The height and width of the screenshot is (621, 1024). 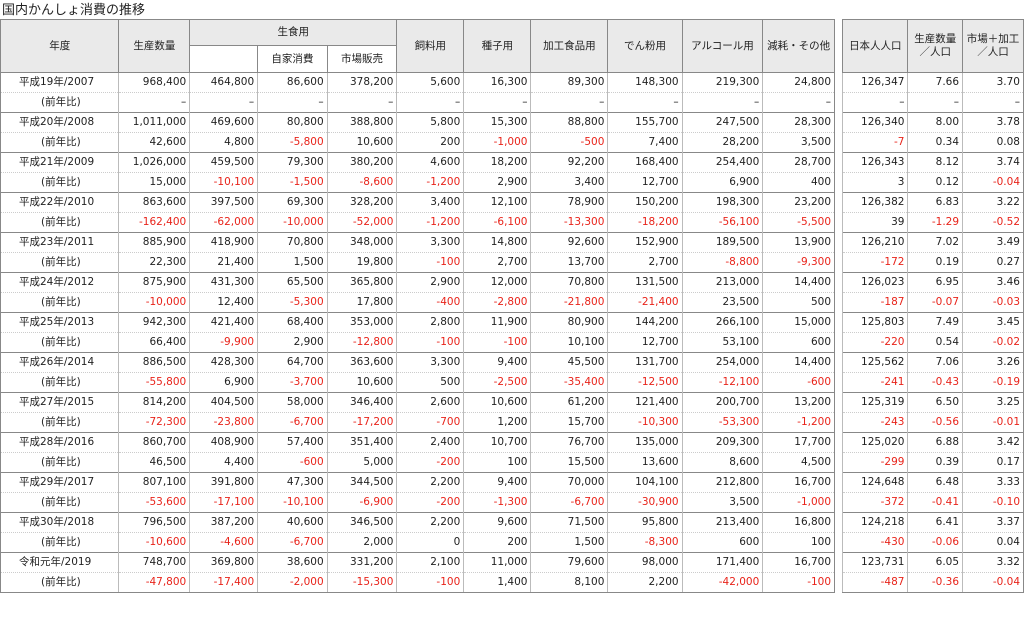 What do you see at coordinates (875, 222) in the screenshot?
I see `cell-population: 39` at bounding box center [875, 222].